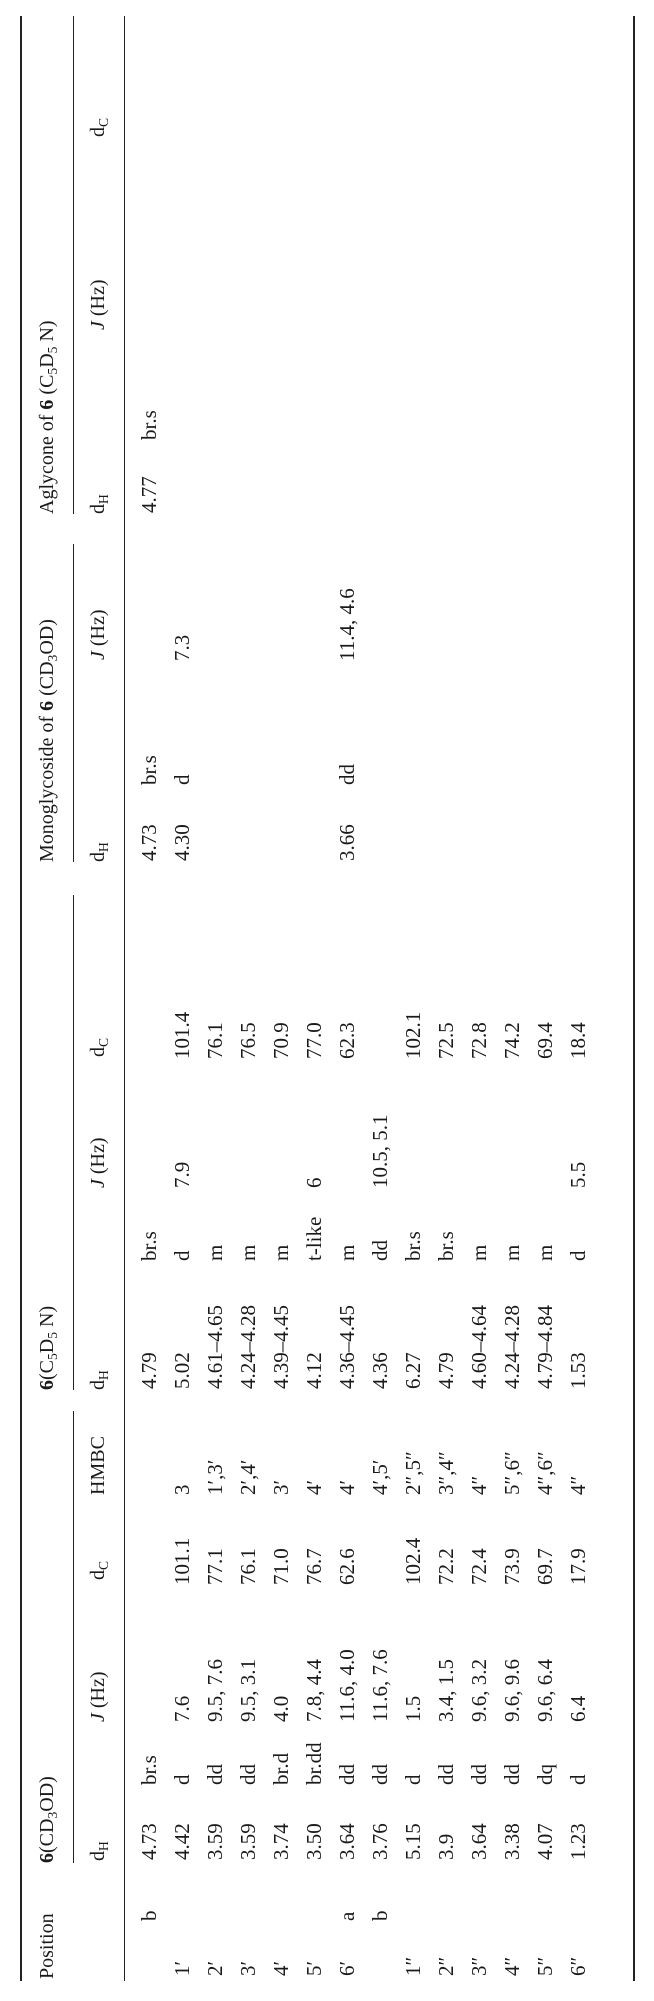 Image resolution: width=654 pixels, height=2001 pixels. What do you see at coordinates (47, 461) in the screenshot?
I see `group-prefix: Aglycone of` at bounding box center [47, 461].